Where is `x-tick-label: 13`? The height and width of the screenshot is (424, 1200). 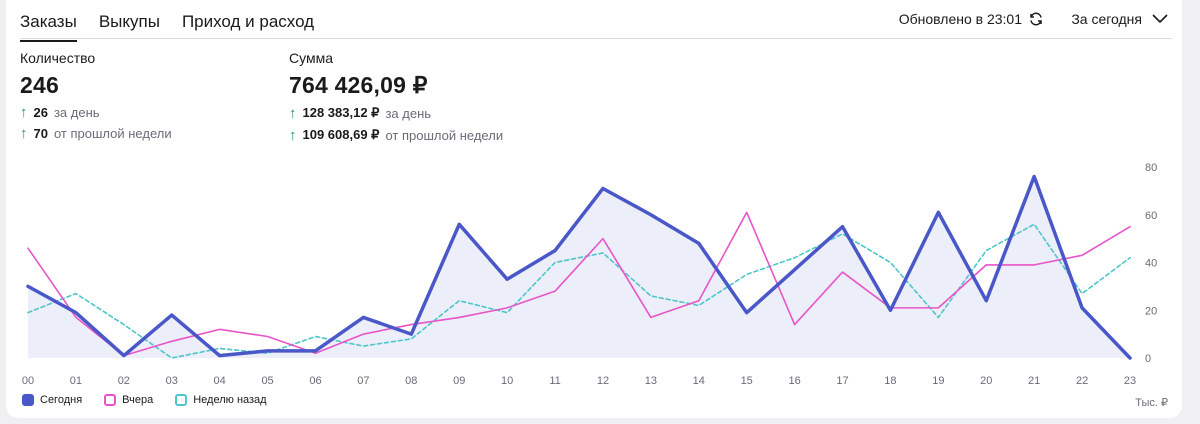 x-tick-label: 13 is located at coordinates (651, 381).